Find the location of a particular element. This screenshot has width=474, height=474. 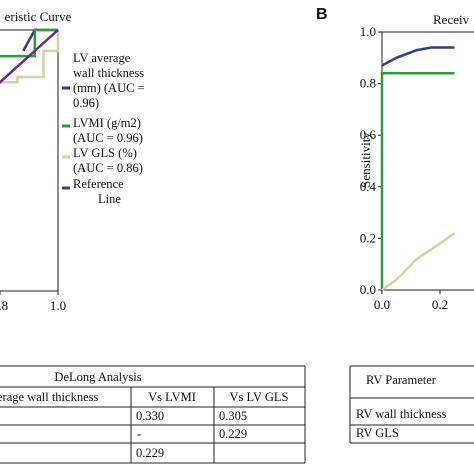

panel-b-series is located at coordinates (418, 169).